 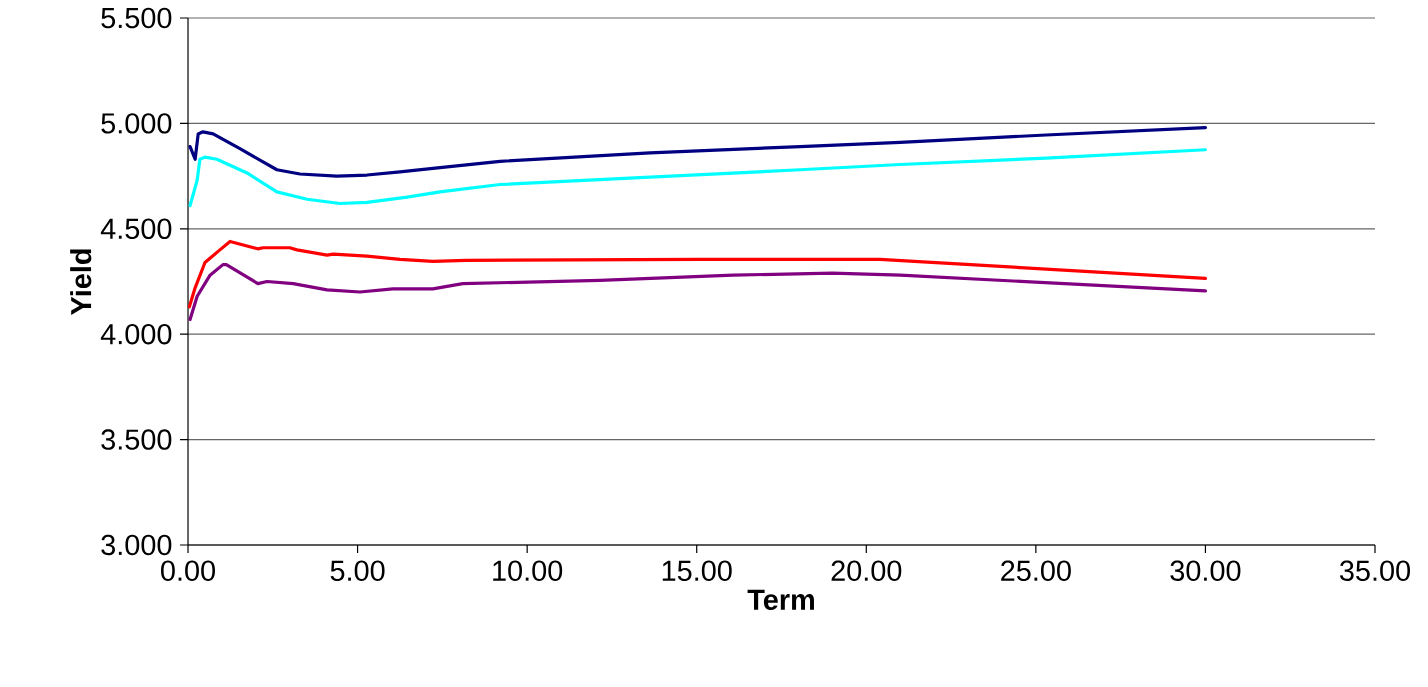 I want to click on x-tick-label: 10.00, so click(x=528, y=570).